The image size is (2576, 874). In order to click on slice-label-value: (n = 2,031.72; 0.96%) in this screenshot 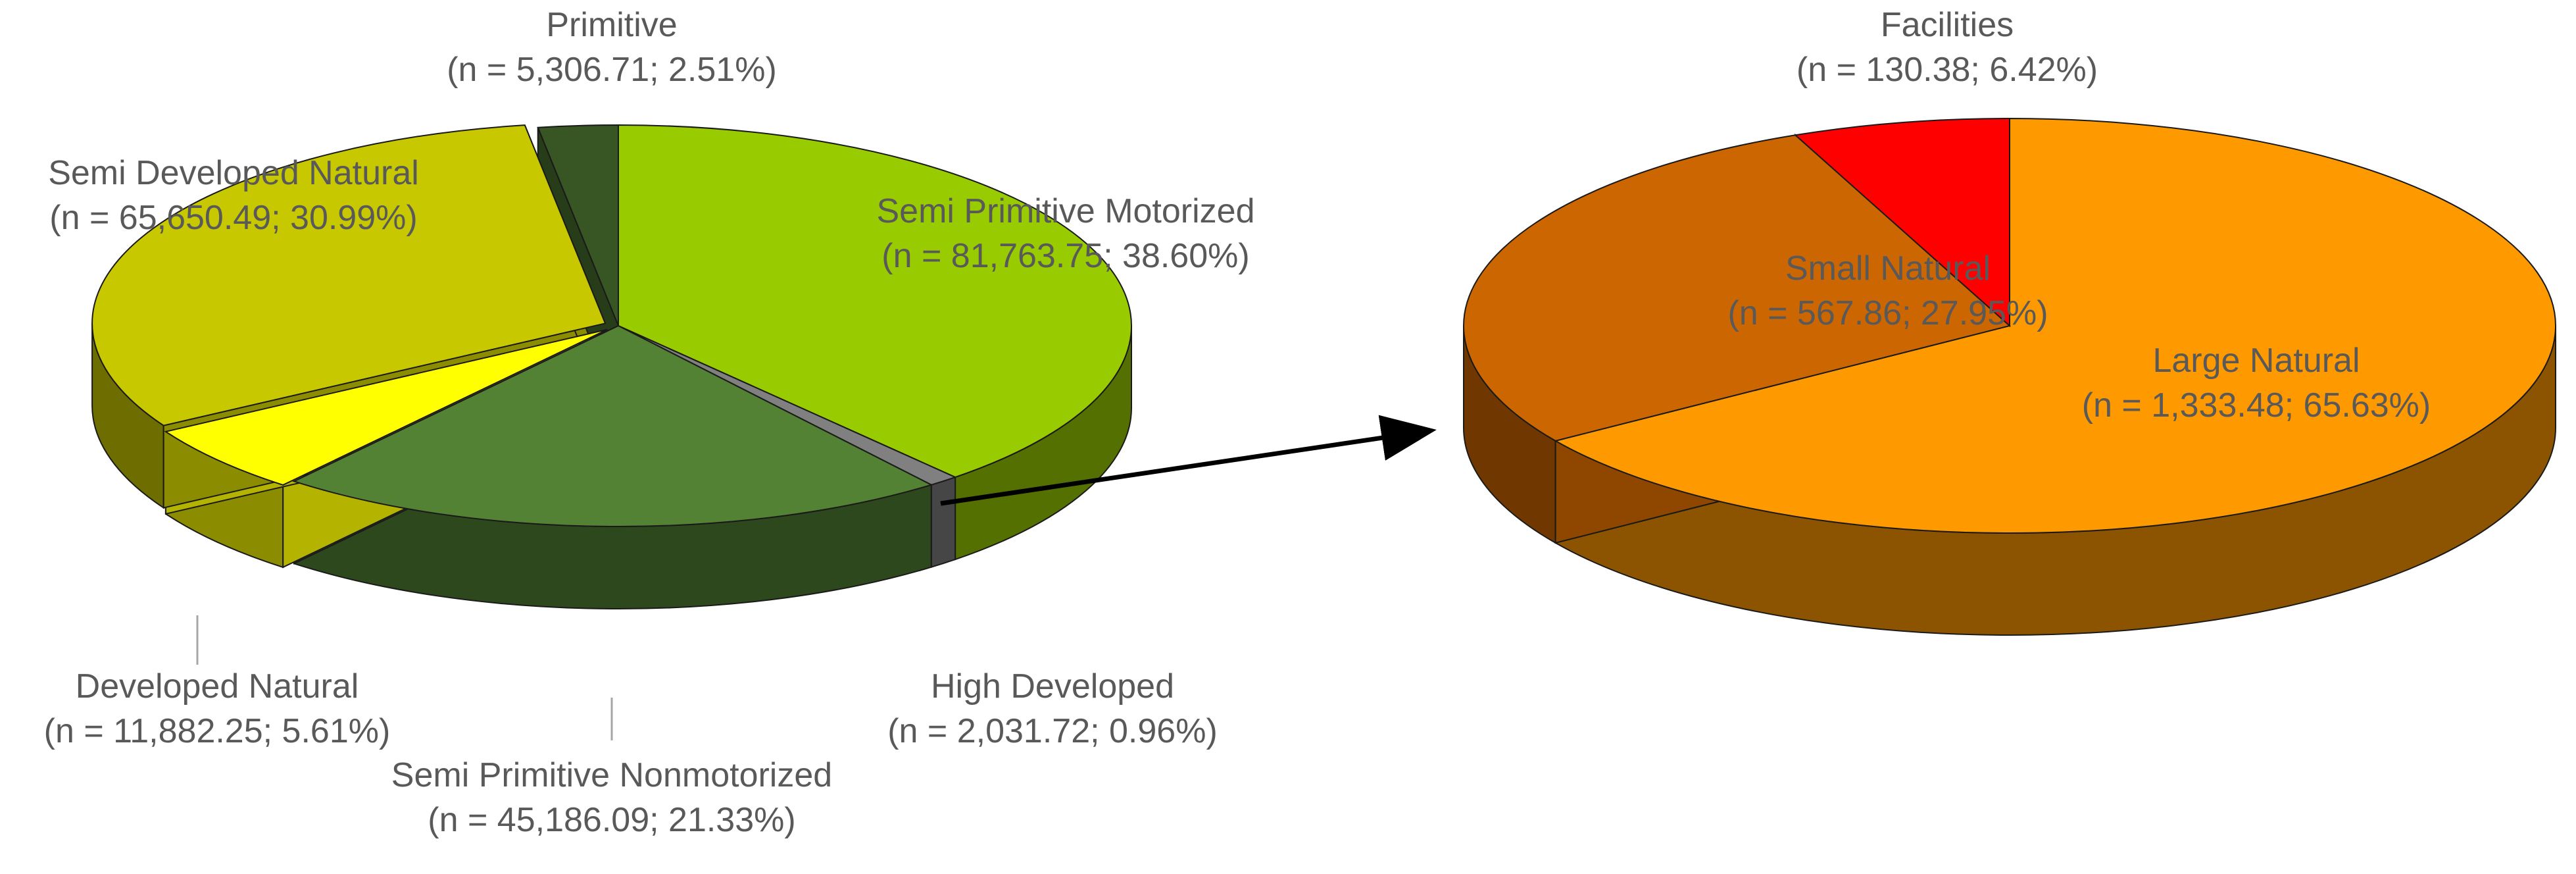, I will do `click(1052, 731)`.